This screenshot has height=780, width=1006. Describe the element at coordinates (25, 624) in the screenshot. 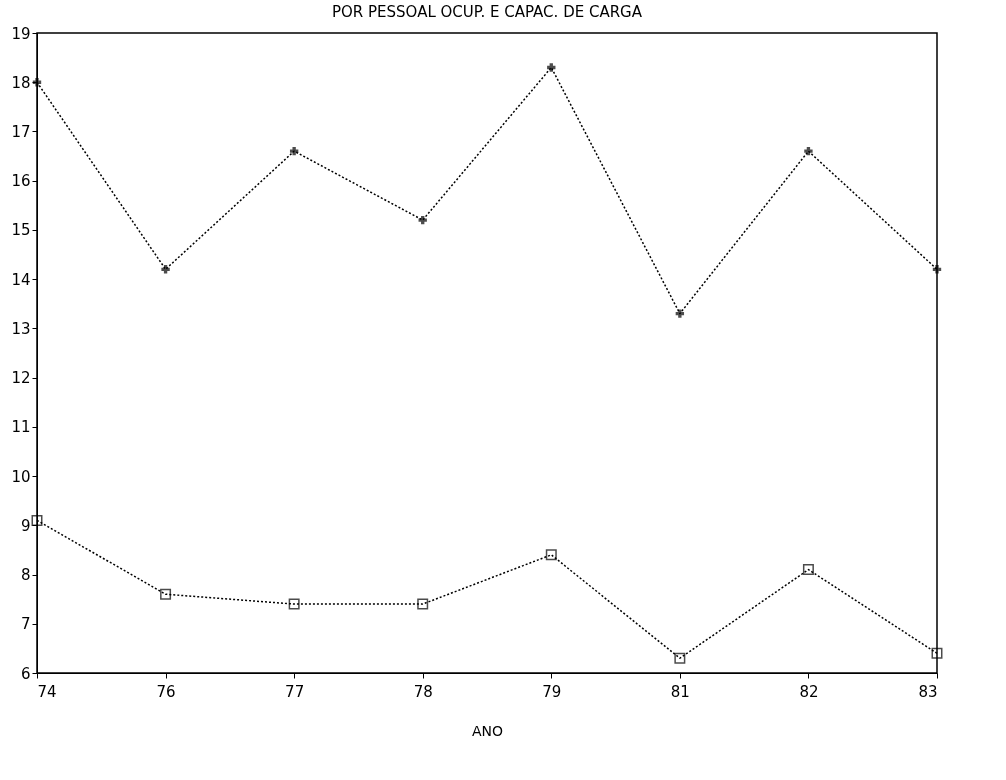

I see `y-tick-label: 7` at that location.